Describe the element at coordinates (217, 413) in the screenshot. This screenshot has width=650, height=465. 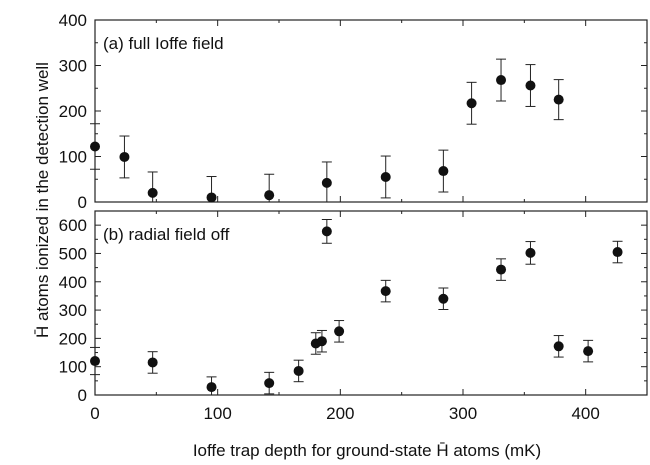
I see `x-tick-label: 100` at that location.